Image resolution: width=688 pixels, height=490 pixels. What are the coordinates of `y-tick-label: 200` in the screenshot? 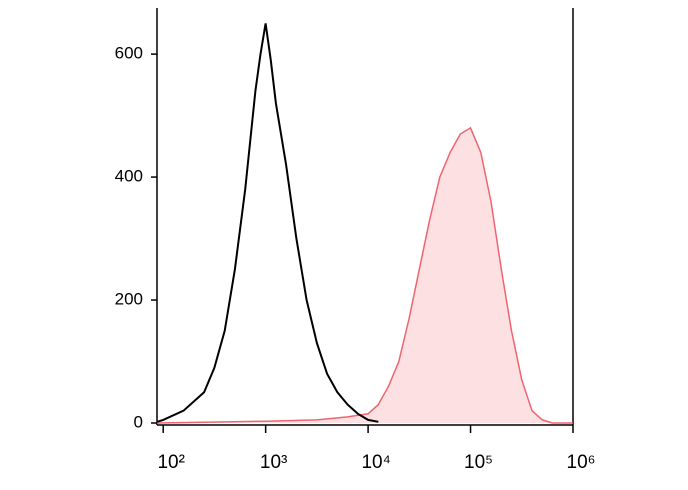 It's located at (129, 299).